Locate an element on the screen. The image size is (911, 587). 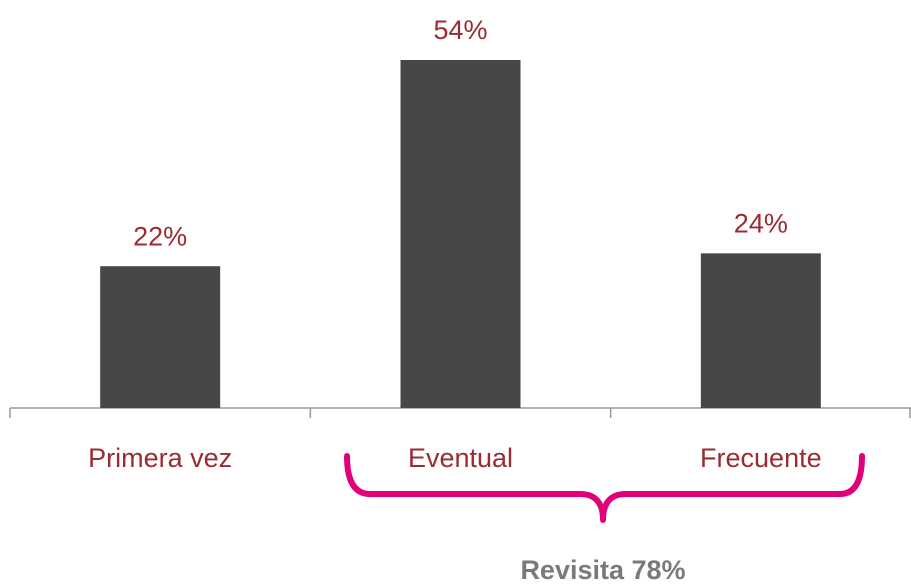
x-tick-label: Primera vez is located at coordinates (160, 458).